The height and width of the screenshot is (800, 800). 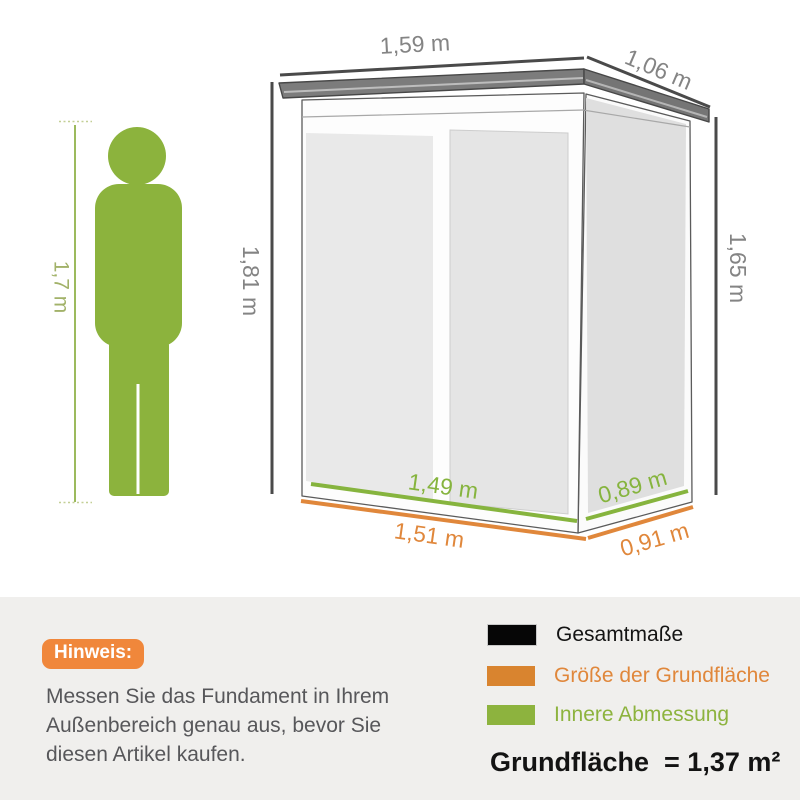 What do you see at coordinates (722, 762) in the screenshot?
I see `footprint-value: = 1,37 m²` at bounding box center [722, 762].